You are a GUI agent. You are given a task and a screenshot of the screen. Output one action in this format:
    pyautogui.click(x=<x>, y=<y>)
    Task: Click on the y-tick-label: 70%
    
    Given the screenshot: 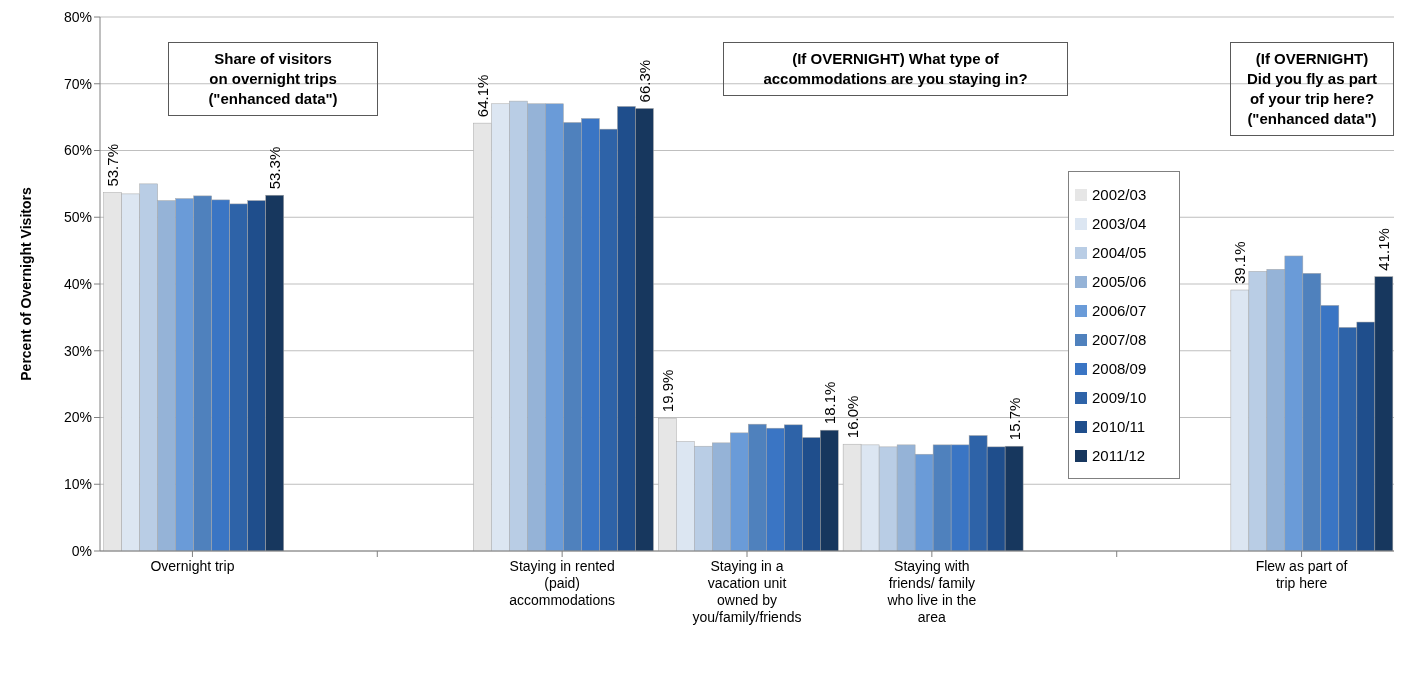 What is the action you would take?
    pyautogui.click(x=77, y=83)
    